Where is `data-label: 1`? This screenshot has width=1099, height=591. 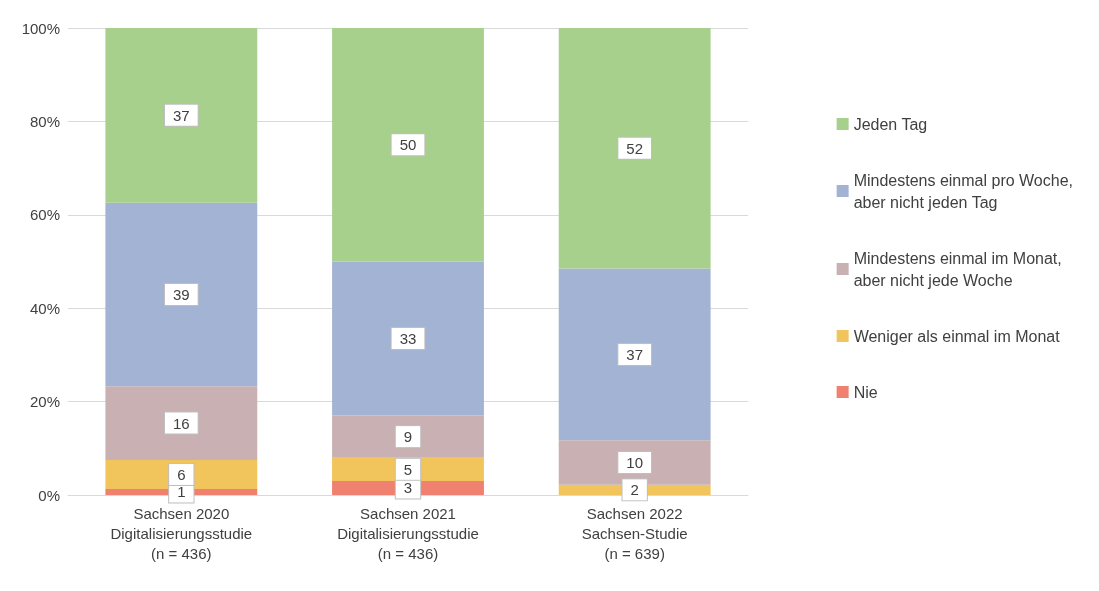
data-label: 1 is located at coordinates (181, 492).